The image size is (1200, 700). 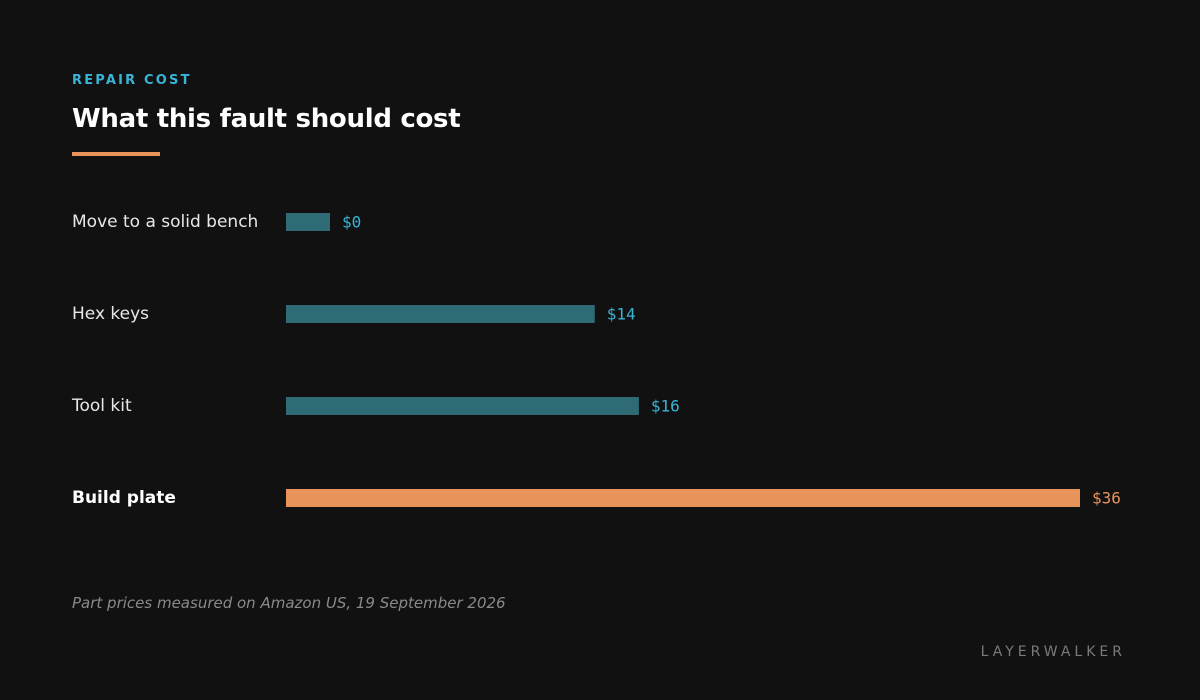 What do you see at coordinates (266, 119) in the screenshot?
I see `page-title: What this fault should cost` at bounding box center [266, 119].